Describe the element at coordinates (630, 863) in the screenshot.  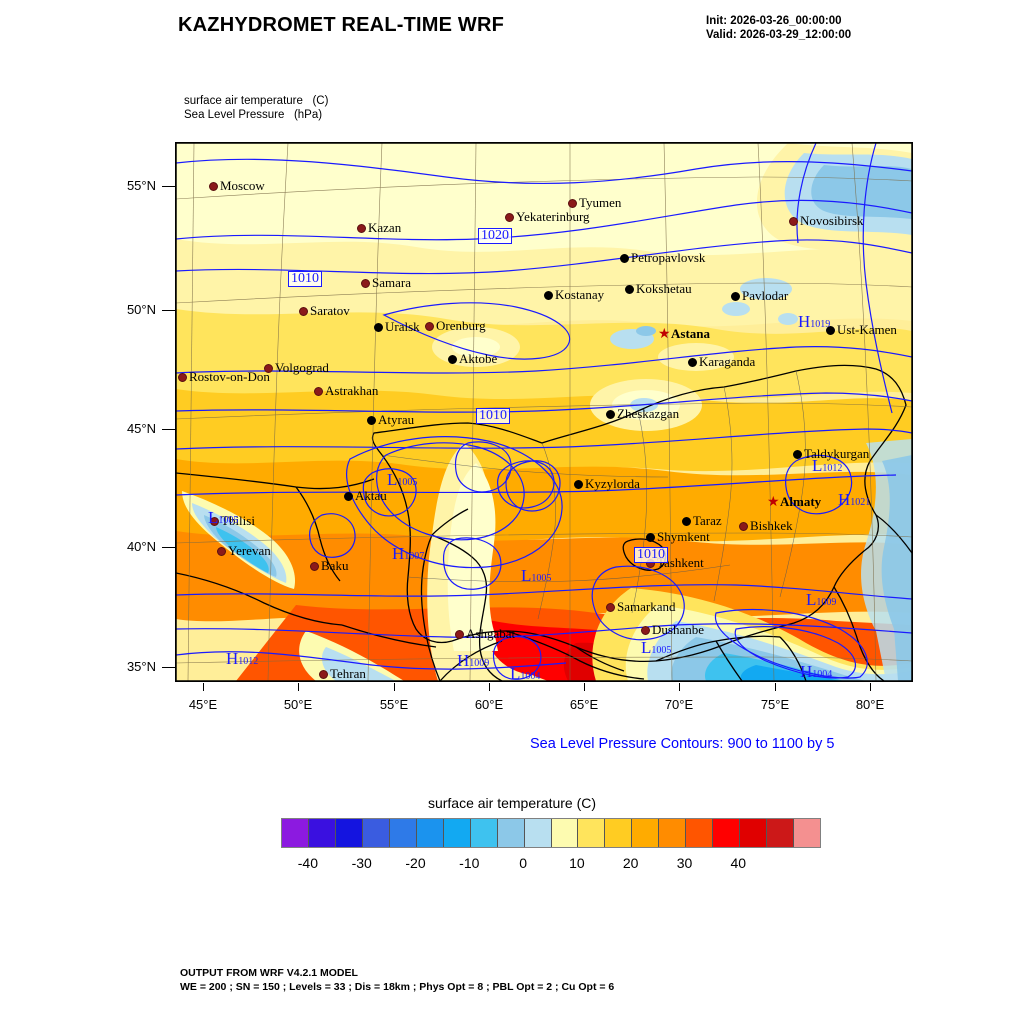
I see `colorbar-tick-label: 20` at that location.